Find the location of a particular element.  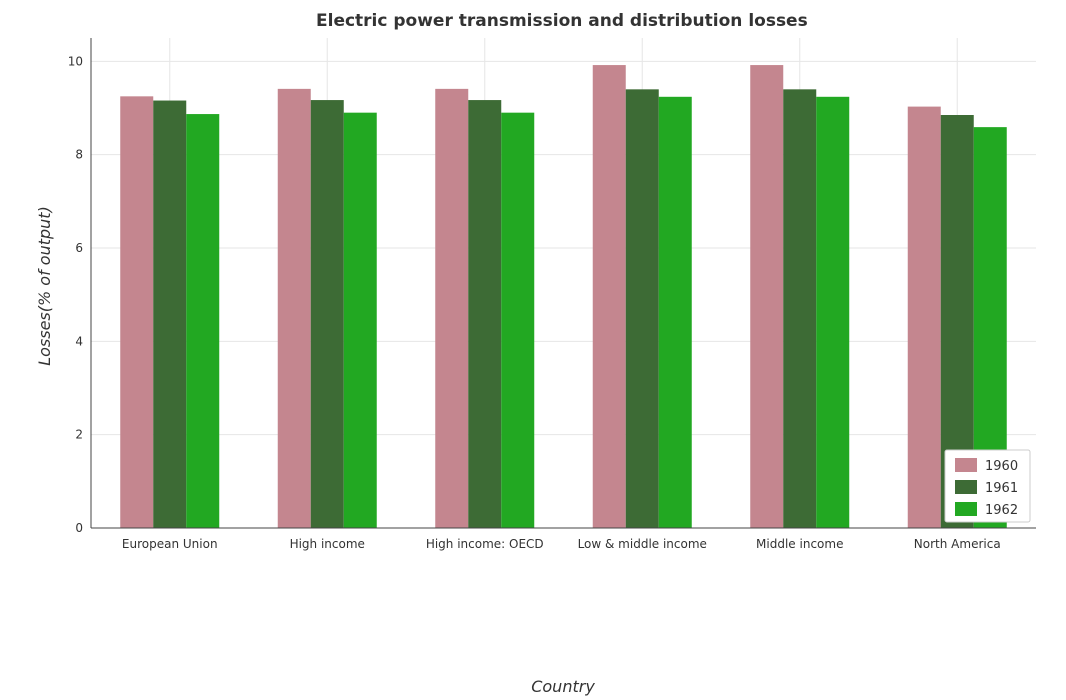

x-tick-label: Low & middle income is located at coordinates (642, 544).